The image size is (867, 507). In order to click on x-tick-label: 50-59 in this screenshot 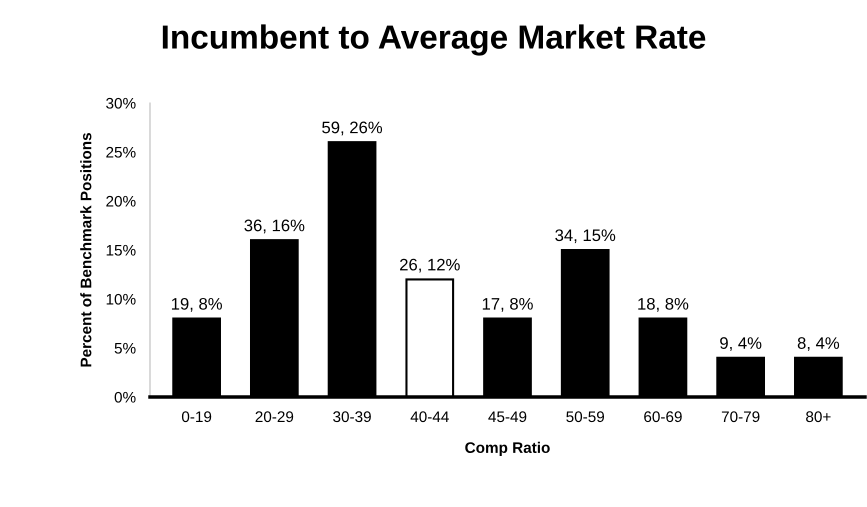, I will do `click(585, 416)`.